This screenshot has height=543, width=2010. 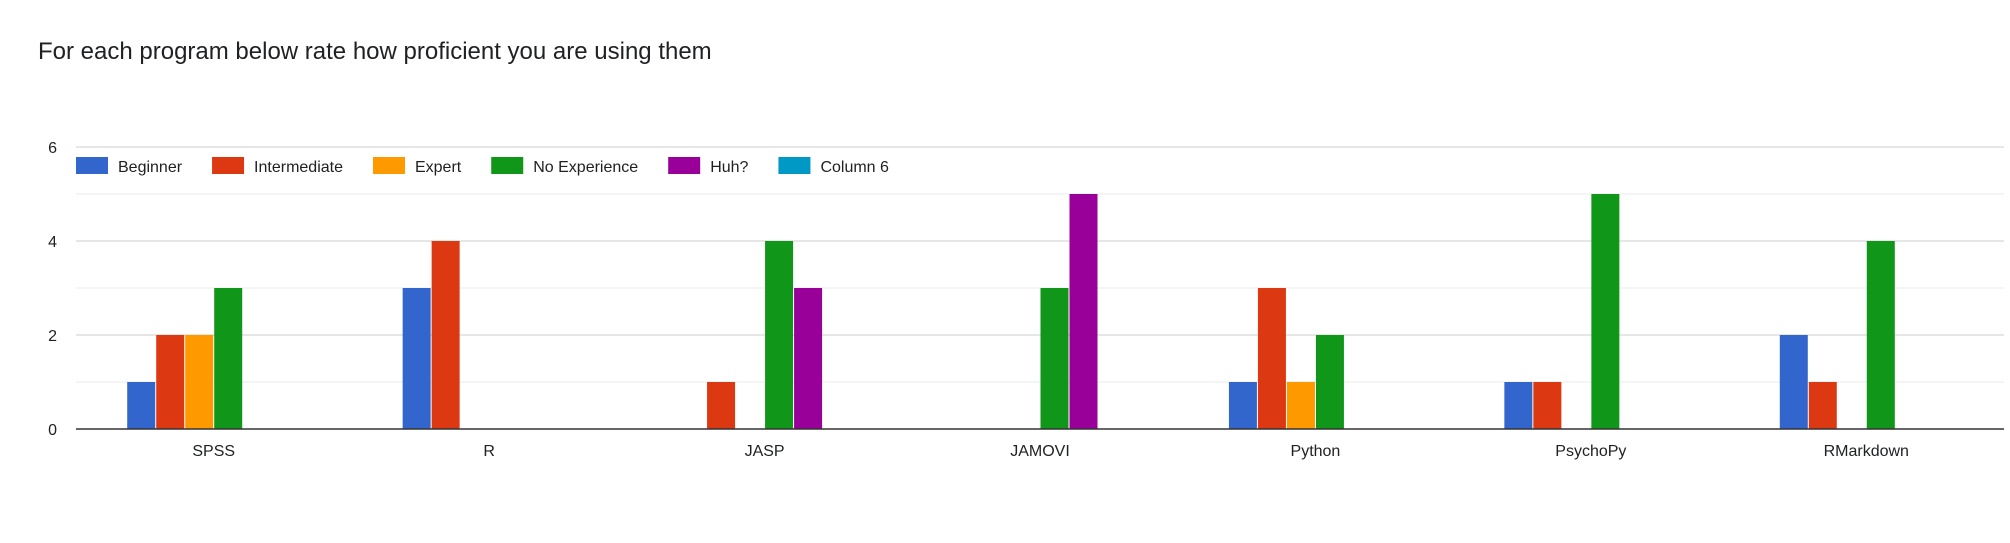 What do you see at coordinates (1271, 358) in the screenshot?
I see `bar-intermediate-python` at bounding box center [1271, 358].